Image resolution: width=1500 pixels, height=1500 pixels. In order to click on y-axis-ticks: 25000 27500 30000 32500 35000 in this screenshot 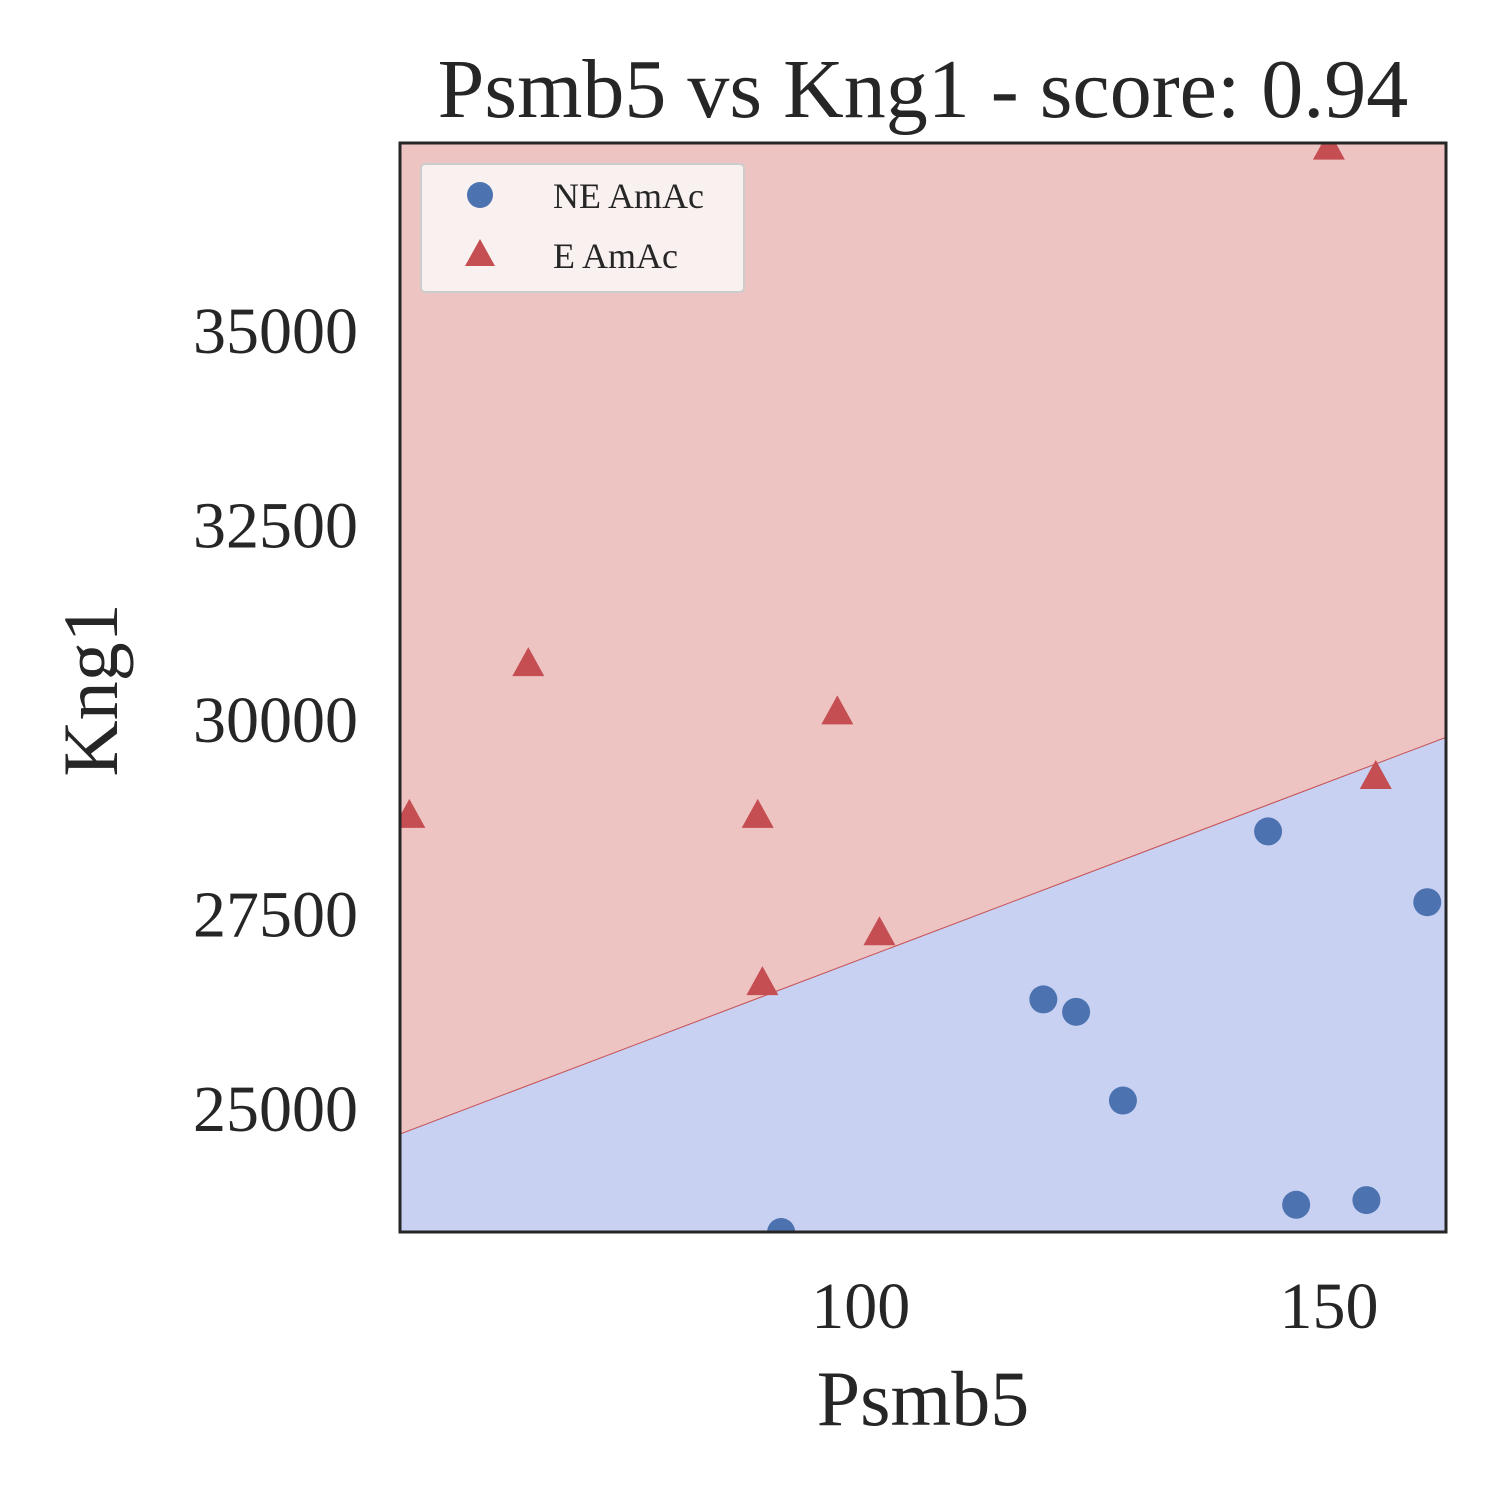, I will do `click(275, 720)`.